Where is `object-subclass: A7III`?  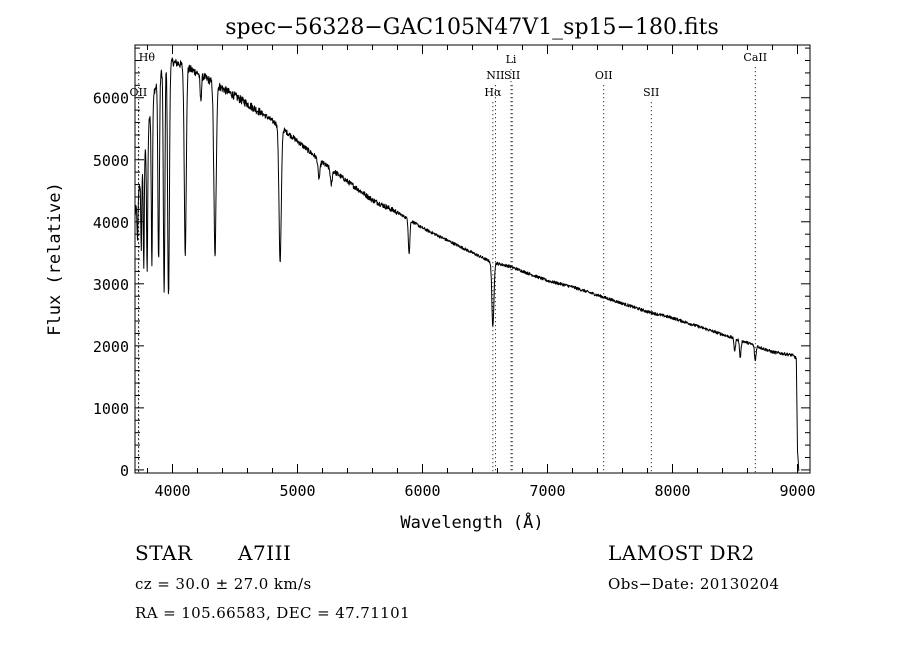
object-subclass: A7III is located at coordinates (265, 553).